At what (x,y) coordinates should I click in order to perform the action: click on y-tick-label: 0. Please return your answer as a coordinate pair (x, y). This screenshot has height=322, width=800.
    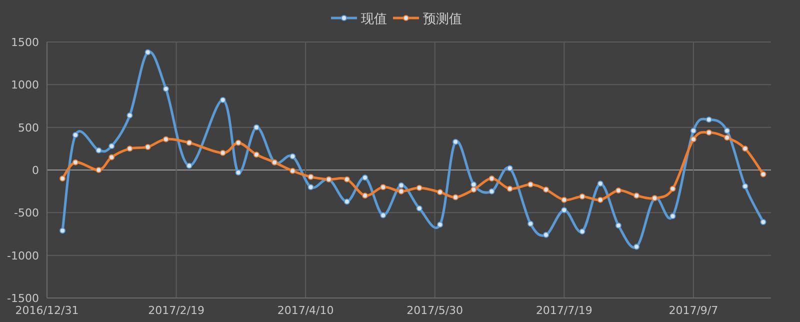
    Looking at the image, I should click on (35, 170).